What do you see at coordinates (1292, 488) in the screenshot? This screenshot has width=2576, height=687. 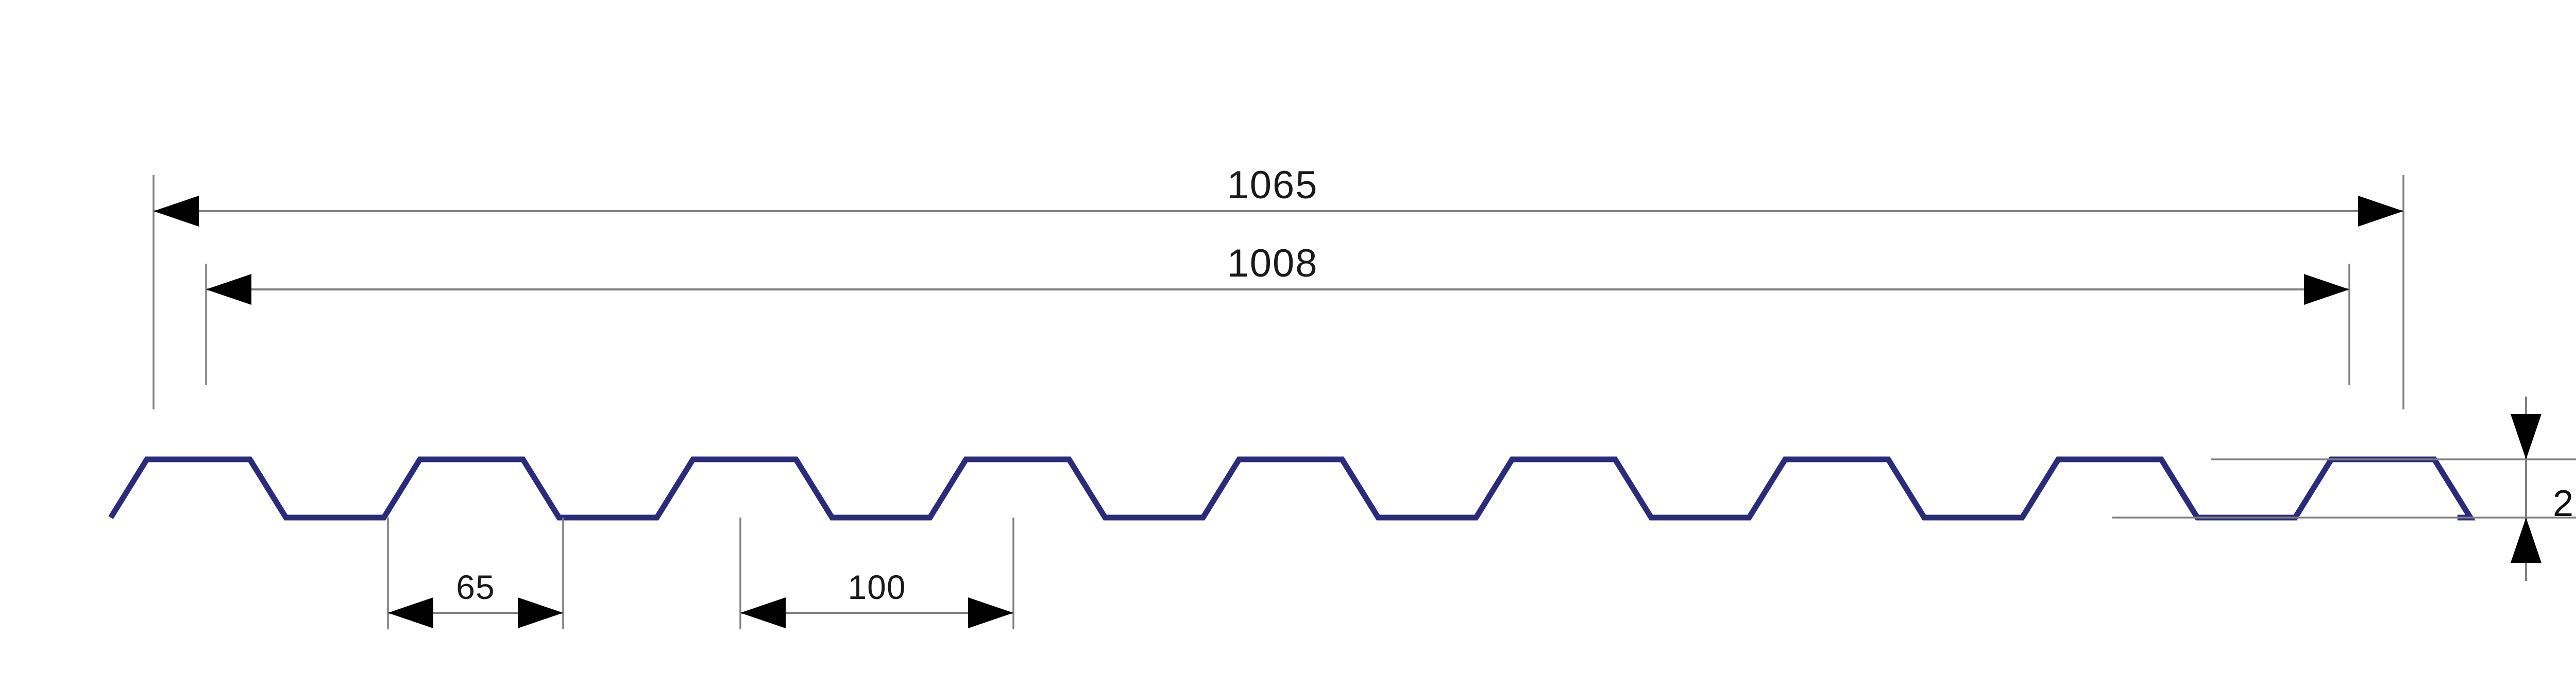 I see `corrugated-profile-path` at bounding box center [1292, 488].